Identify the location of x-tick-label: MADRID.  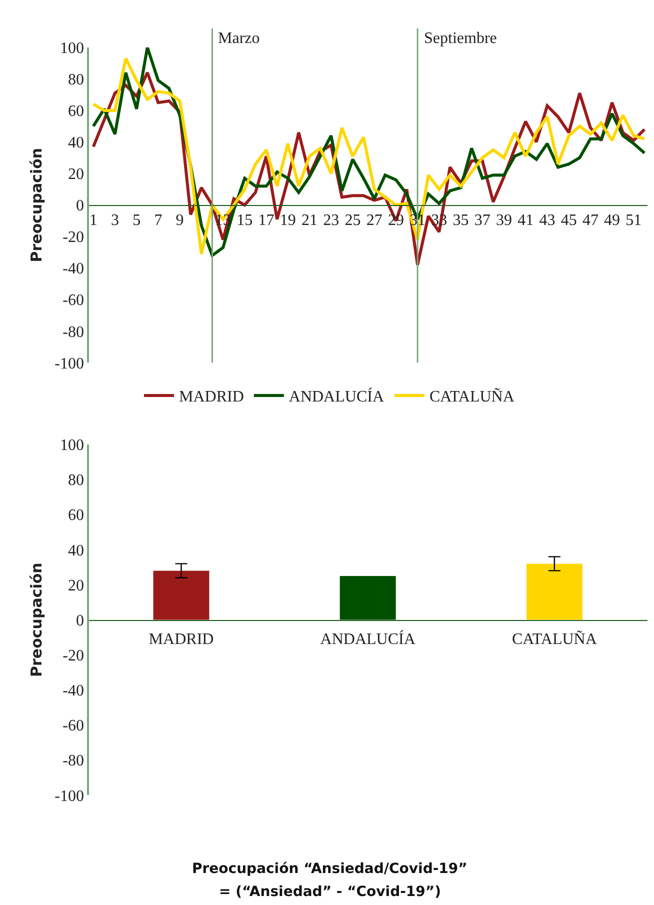
(181, 639).